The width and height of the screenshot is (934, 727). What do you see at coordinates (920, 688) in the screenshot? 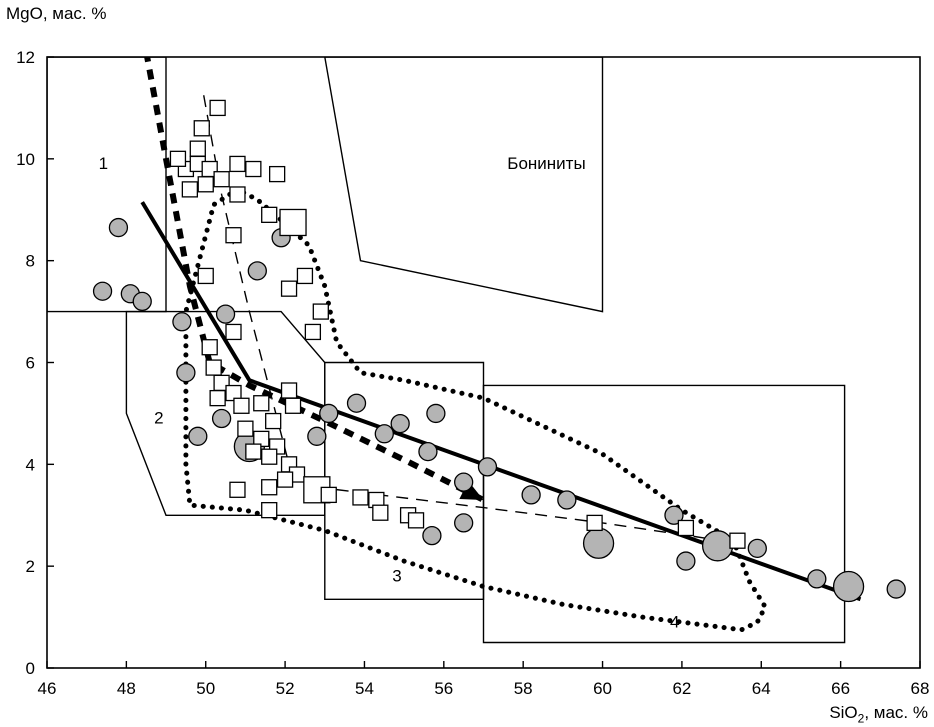
I see `x-tick-label: 68` at bounding box center [920, 688].